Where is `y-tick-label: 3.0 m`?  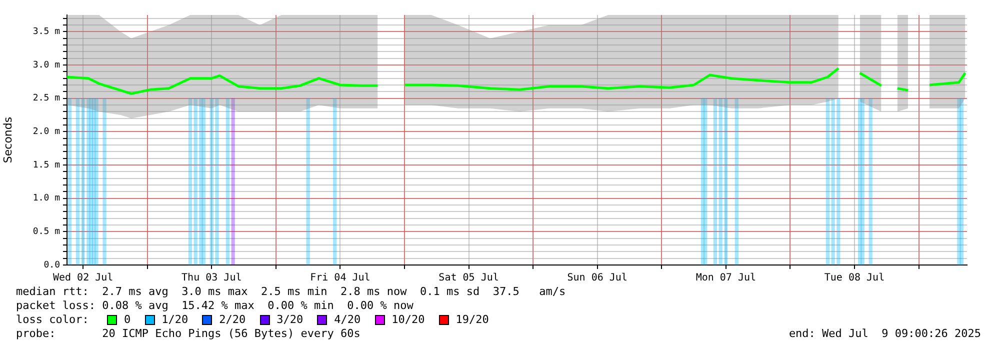 y-tick-label: 3.0 m is located at coordinates (46, 65).